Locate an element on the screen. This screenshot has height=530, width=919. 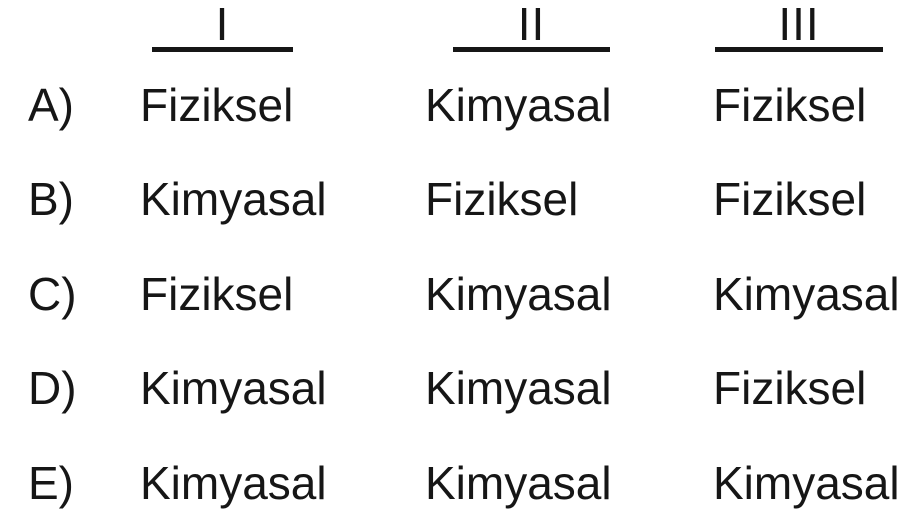
answer-option-row-a: A) Fiziksel Kimyasal Fiziksel is located at coordinates (459, 109).